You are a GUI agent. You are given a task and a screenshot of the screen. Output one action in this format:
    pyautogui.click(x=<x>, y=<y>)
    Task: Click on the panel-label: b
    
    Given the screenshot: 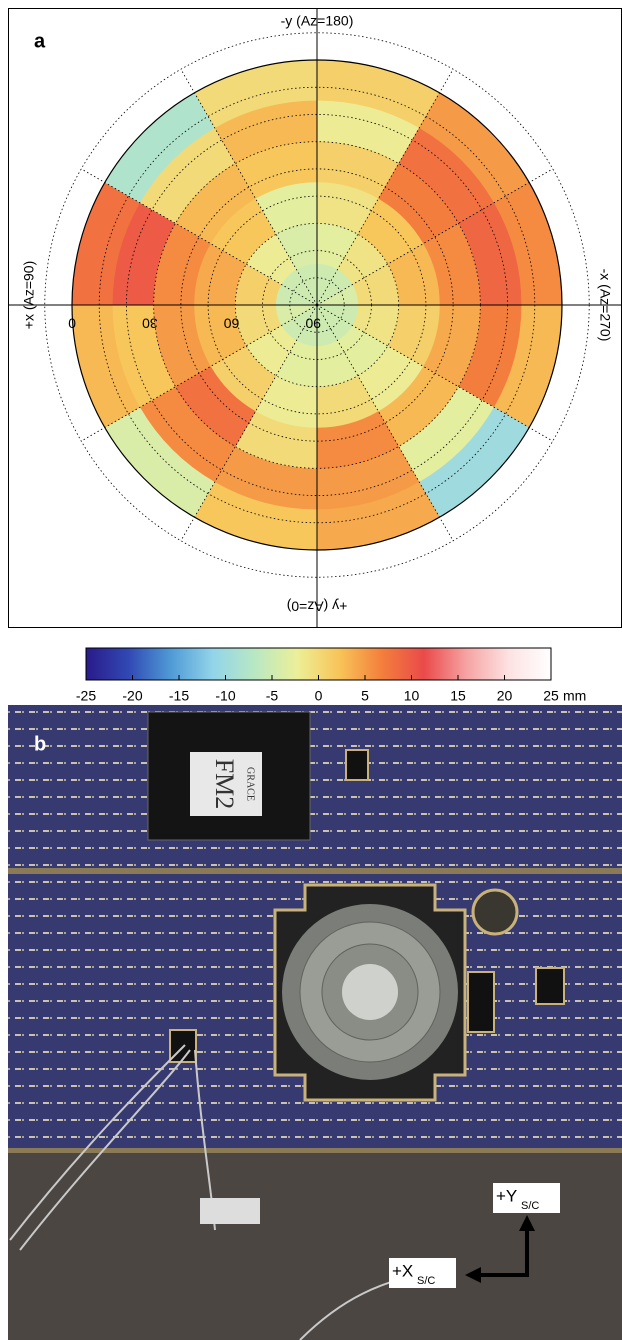 What is the action you would take?
    pyautogui.click(x=40, y=744)
    